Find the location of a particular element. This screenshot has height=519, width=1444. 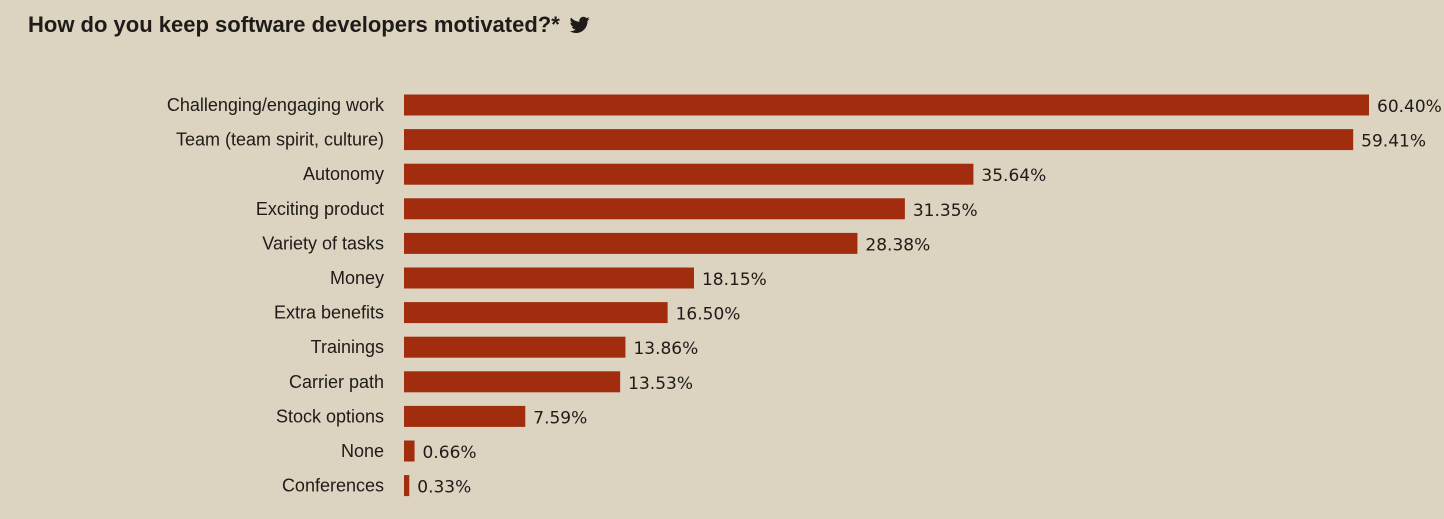

category-label: Conferences is located at coordinates (333, 486).